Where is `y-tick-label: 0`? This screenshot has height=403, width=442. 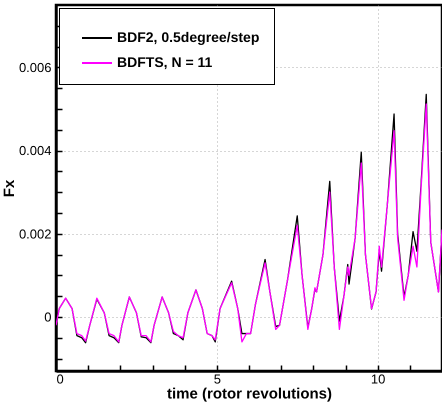
y-tick-label: 0 is located at coordinates (48, 316).